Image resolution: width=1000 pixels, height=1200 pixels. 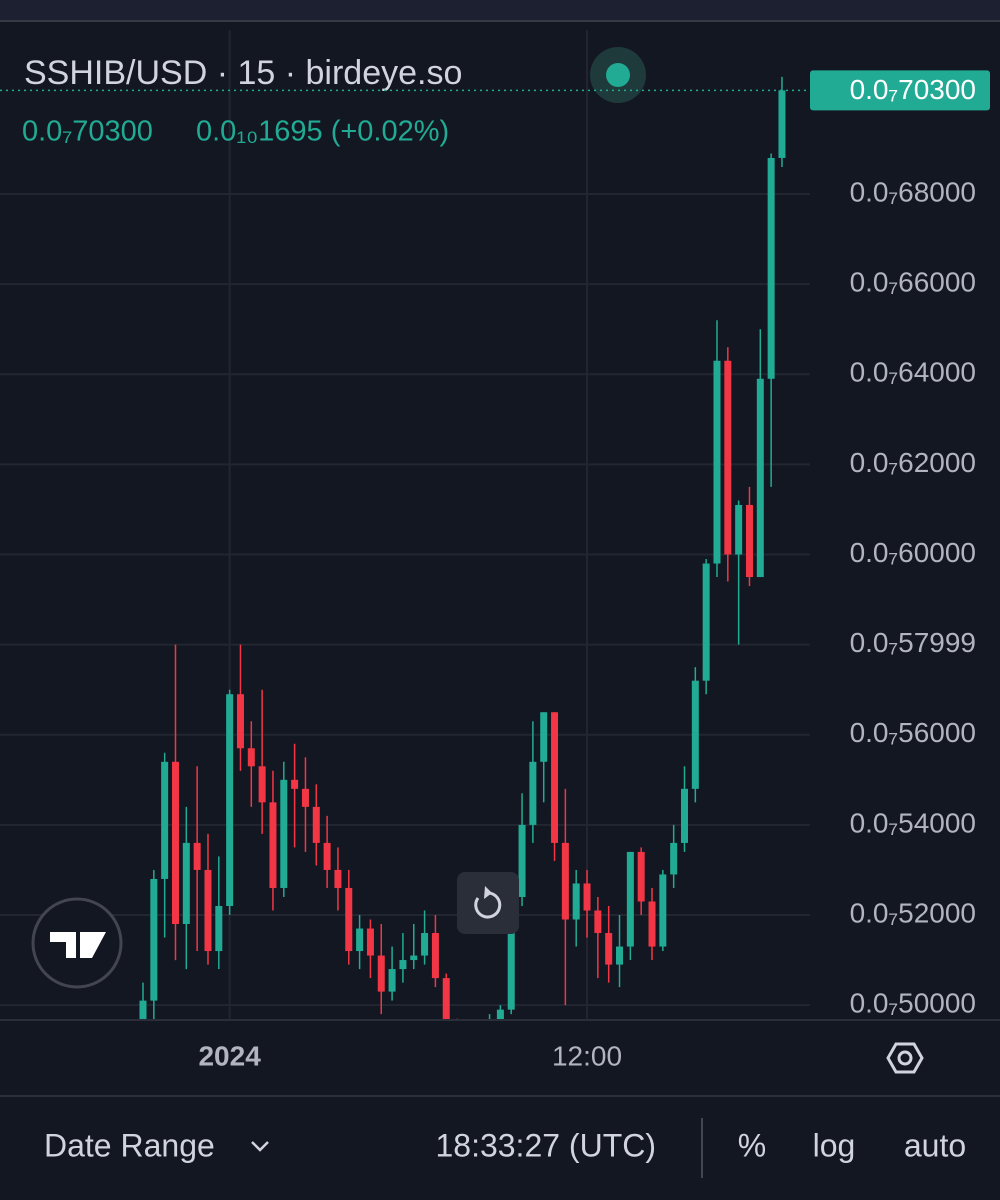 What do you see at coordinates (229, 1055) in the screenshot?
I see `x-tick-label: 2024` at bounding box center [229, 1055].